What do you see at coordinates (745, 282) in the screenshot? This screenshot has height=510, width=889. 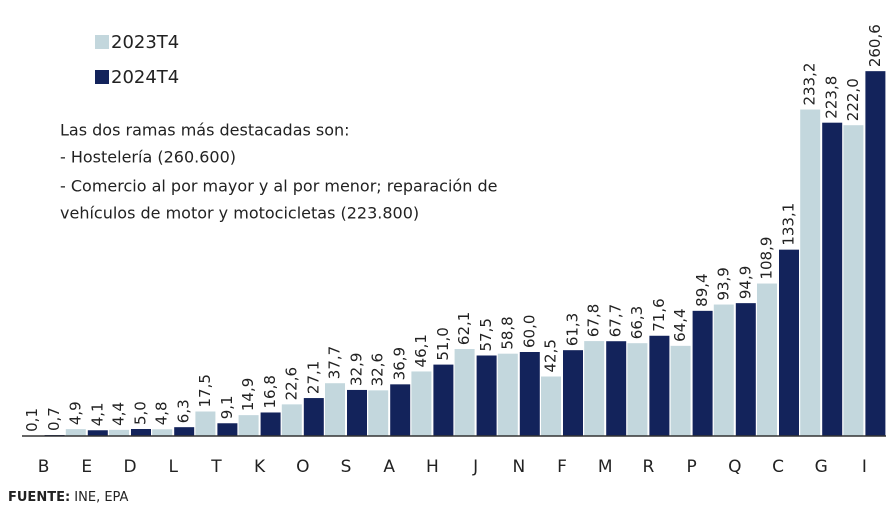 I see `value-label: 94,9` at bounding box center [745, 282].